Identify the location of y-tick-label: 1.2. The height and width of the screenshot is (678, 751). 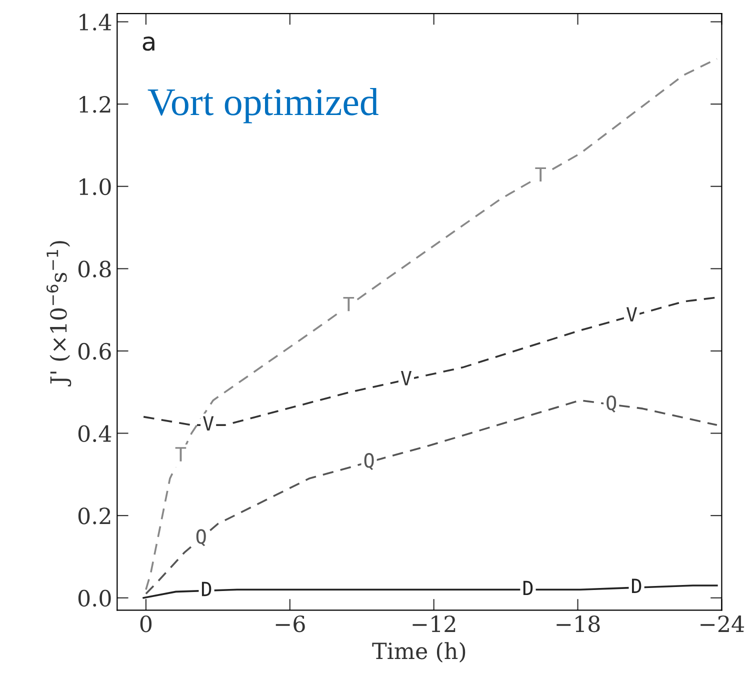
(95, 104).